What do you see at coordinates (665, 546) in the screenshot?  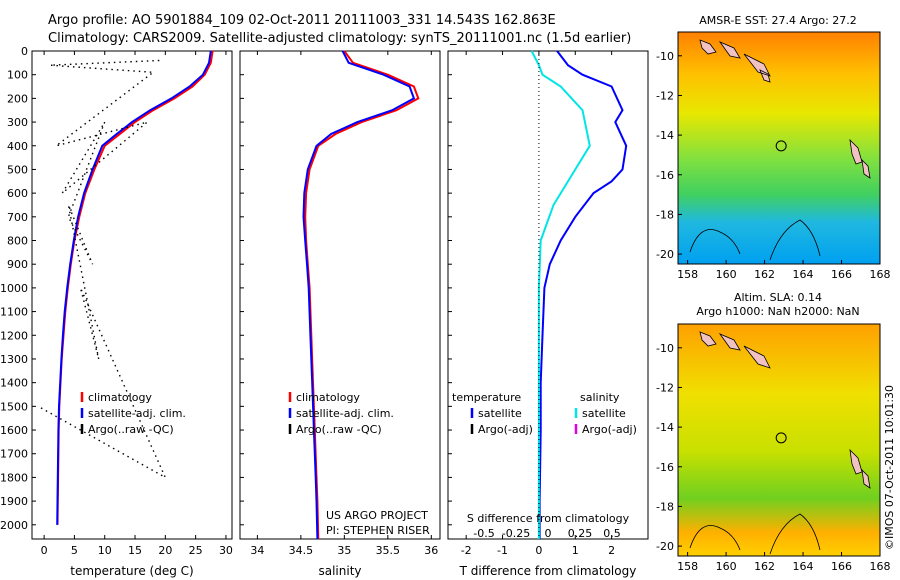 I see `sla_map-ytick-label: -20` at bounding box center [665, 546].